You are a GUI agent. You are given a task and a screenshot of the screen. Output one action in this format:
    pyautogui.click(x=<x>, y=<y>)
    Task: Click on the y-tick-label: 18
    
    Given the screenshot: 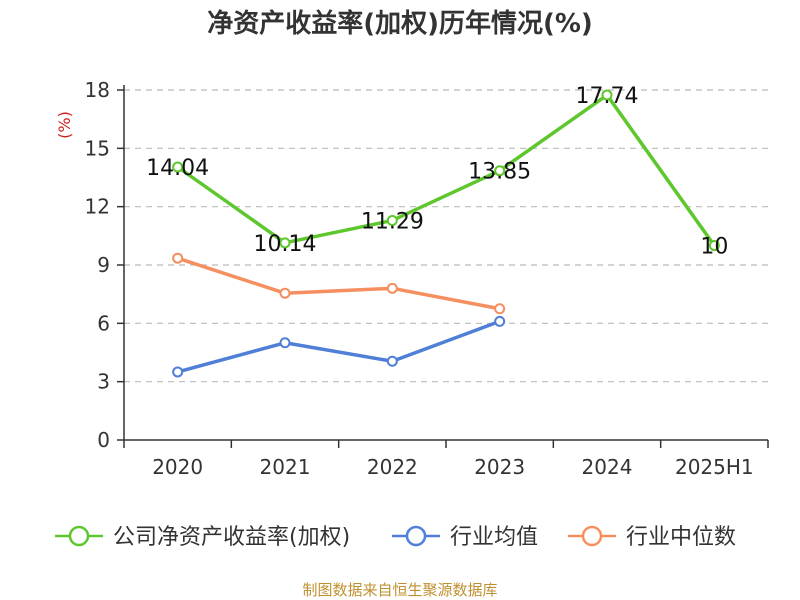 What is the action you would take?
    pyautogui.click(x=97, y=90)
    